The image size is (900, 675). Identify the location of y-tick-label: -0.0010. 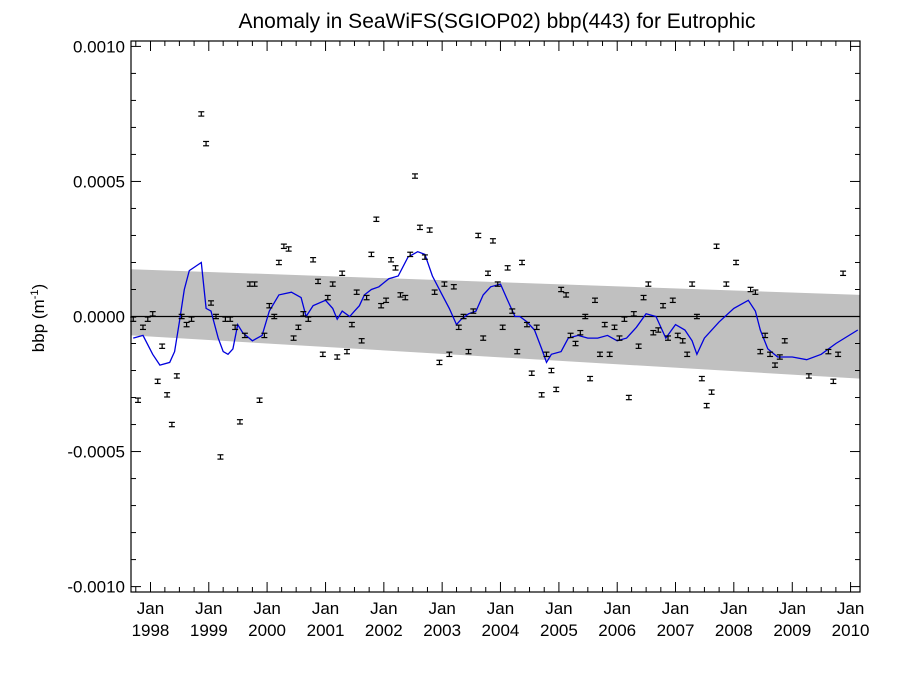
(96, 587).